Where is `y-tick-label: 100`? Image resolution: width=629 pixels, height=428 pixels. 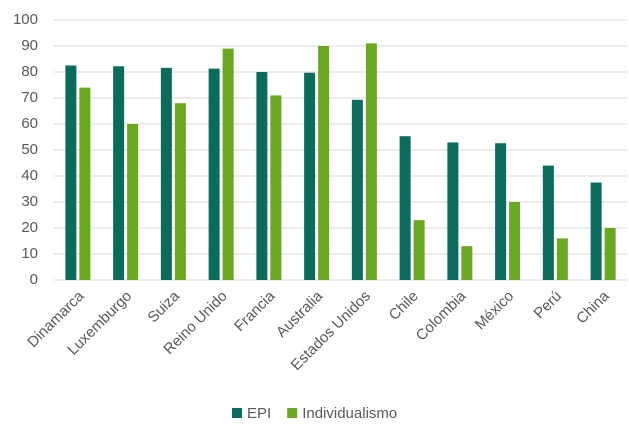
y-tick-label: 100 is located at coordinates (25, 19).